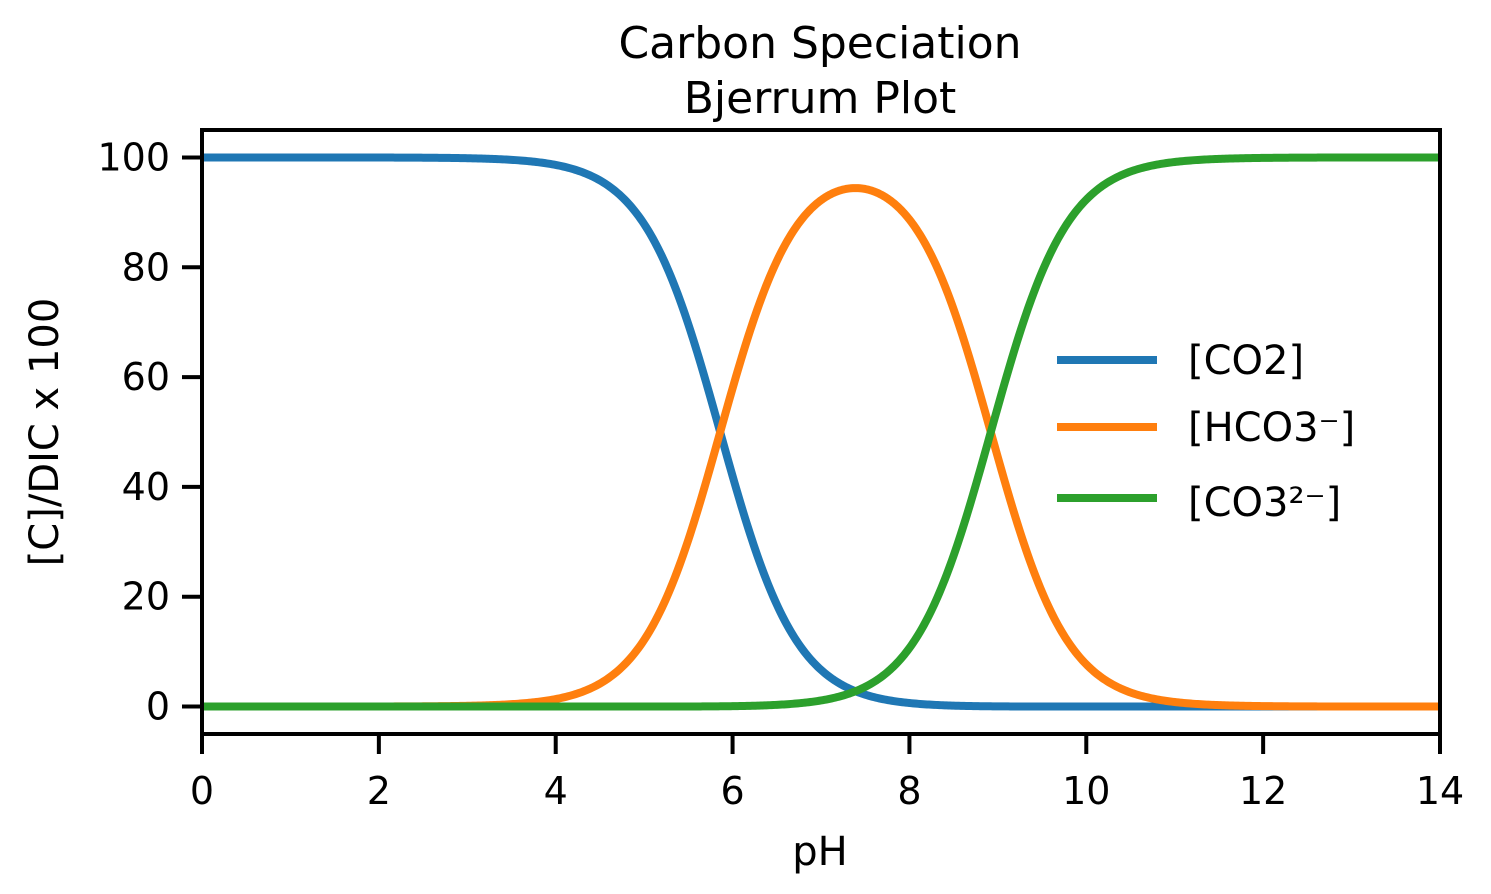  What do you see at coordinates (909, 791) in the screenshot?
I see `x-tick-label: 8` at bounding box center [909, 791].